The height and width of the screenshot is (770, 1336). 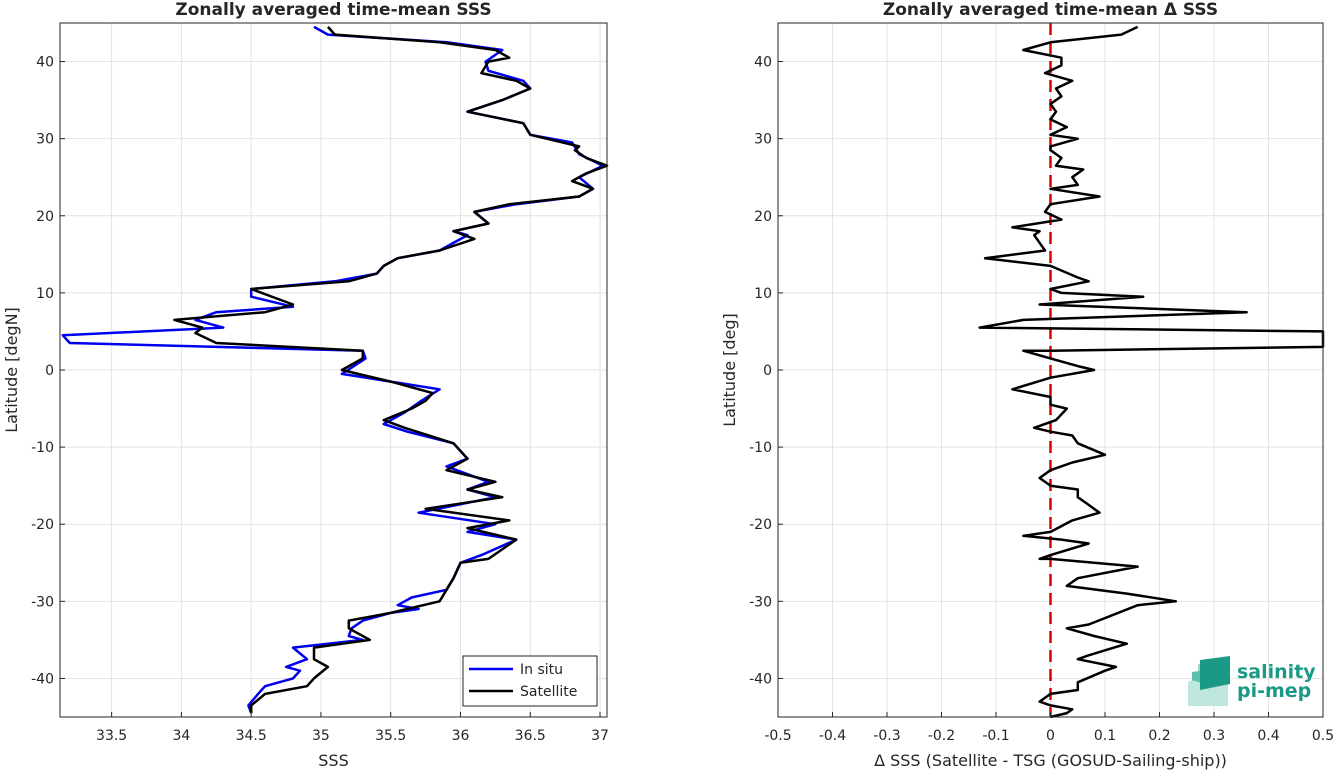 I want to click on delta-sss-x-tick-label: 0.2, so click(x=1159, y=736).